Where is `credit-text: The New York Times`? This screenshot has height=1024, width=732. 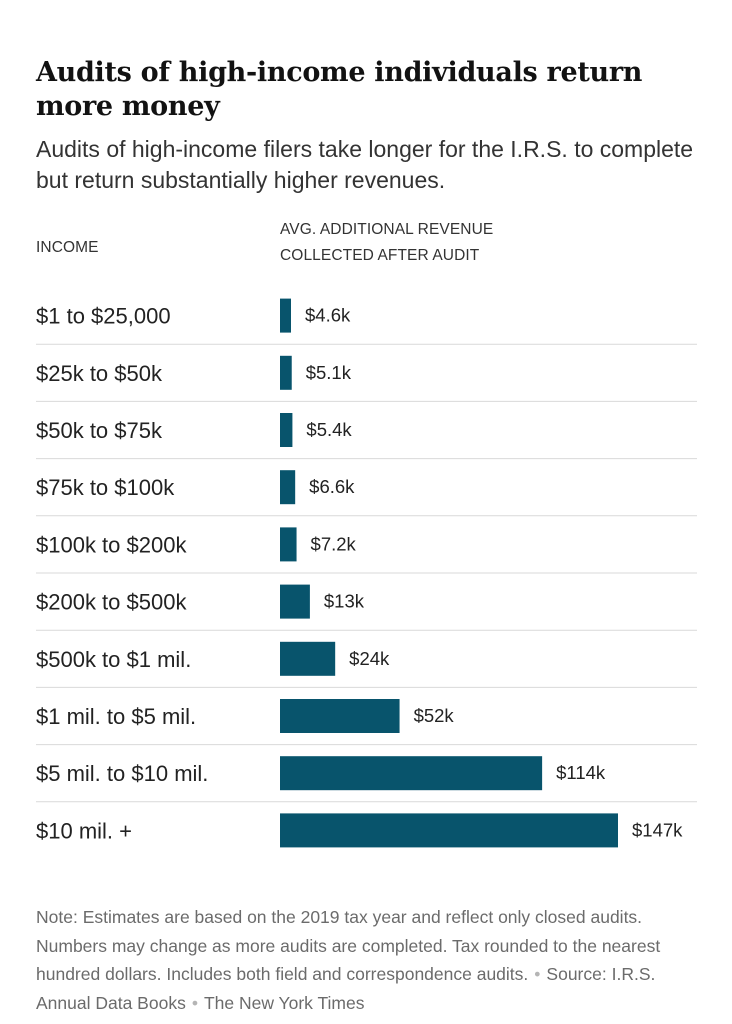
credit-text: The New York Times is located at coordinates (284, 1002).